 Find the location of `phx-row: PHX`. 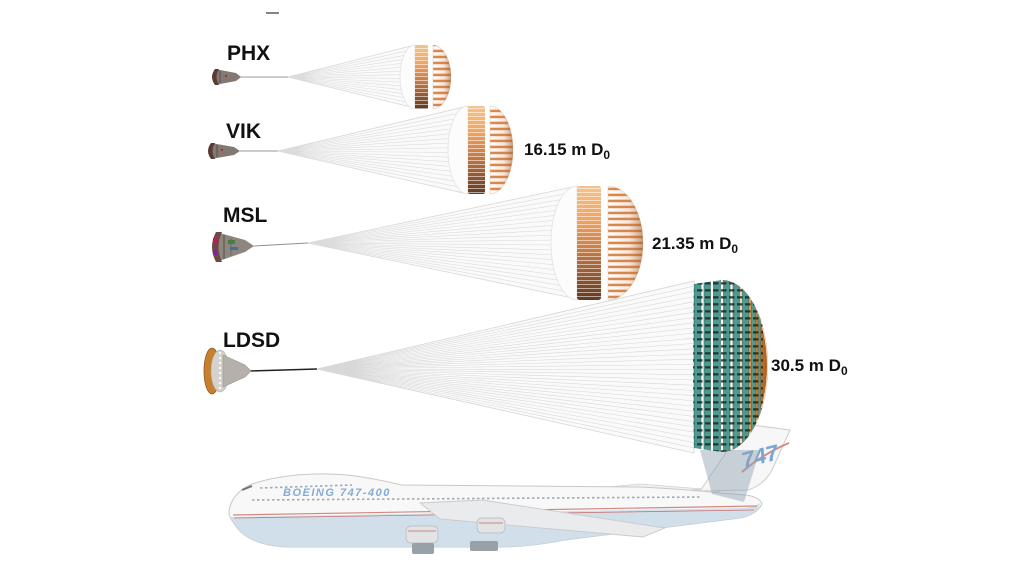

phx-row: PHX is located at coordinates (332, 76).